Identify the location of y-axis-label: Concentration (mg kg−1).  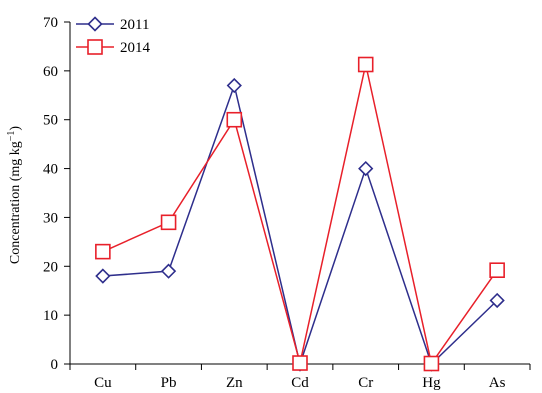
(14, 195).